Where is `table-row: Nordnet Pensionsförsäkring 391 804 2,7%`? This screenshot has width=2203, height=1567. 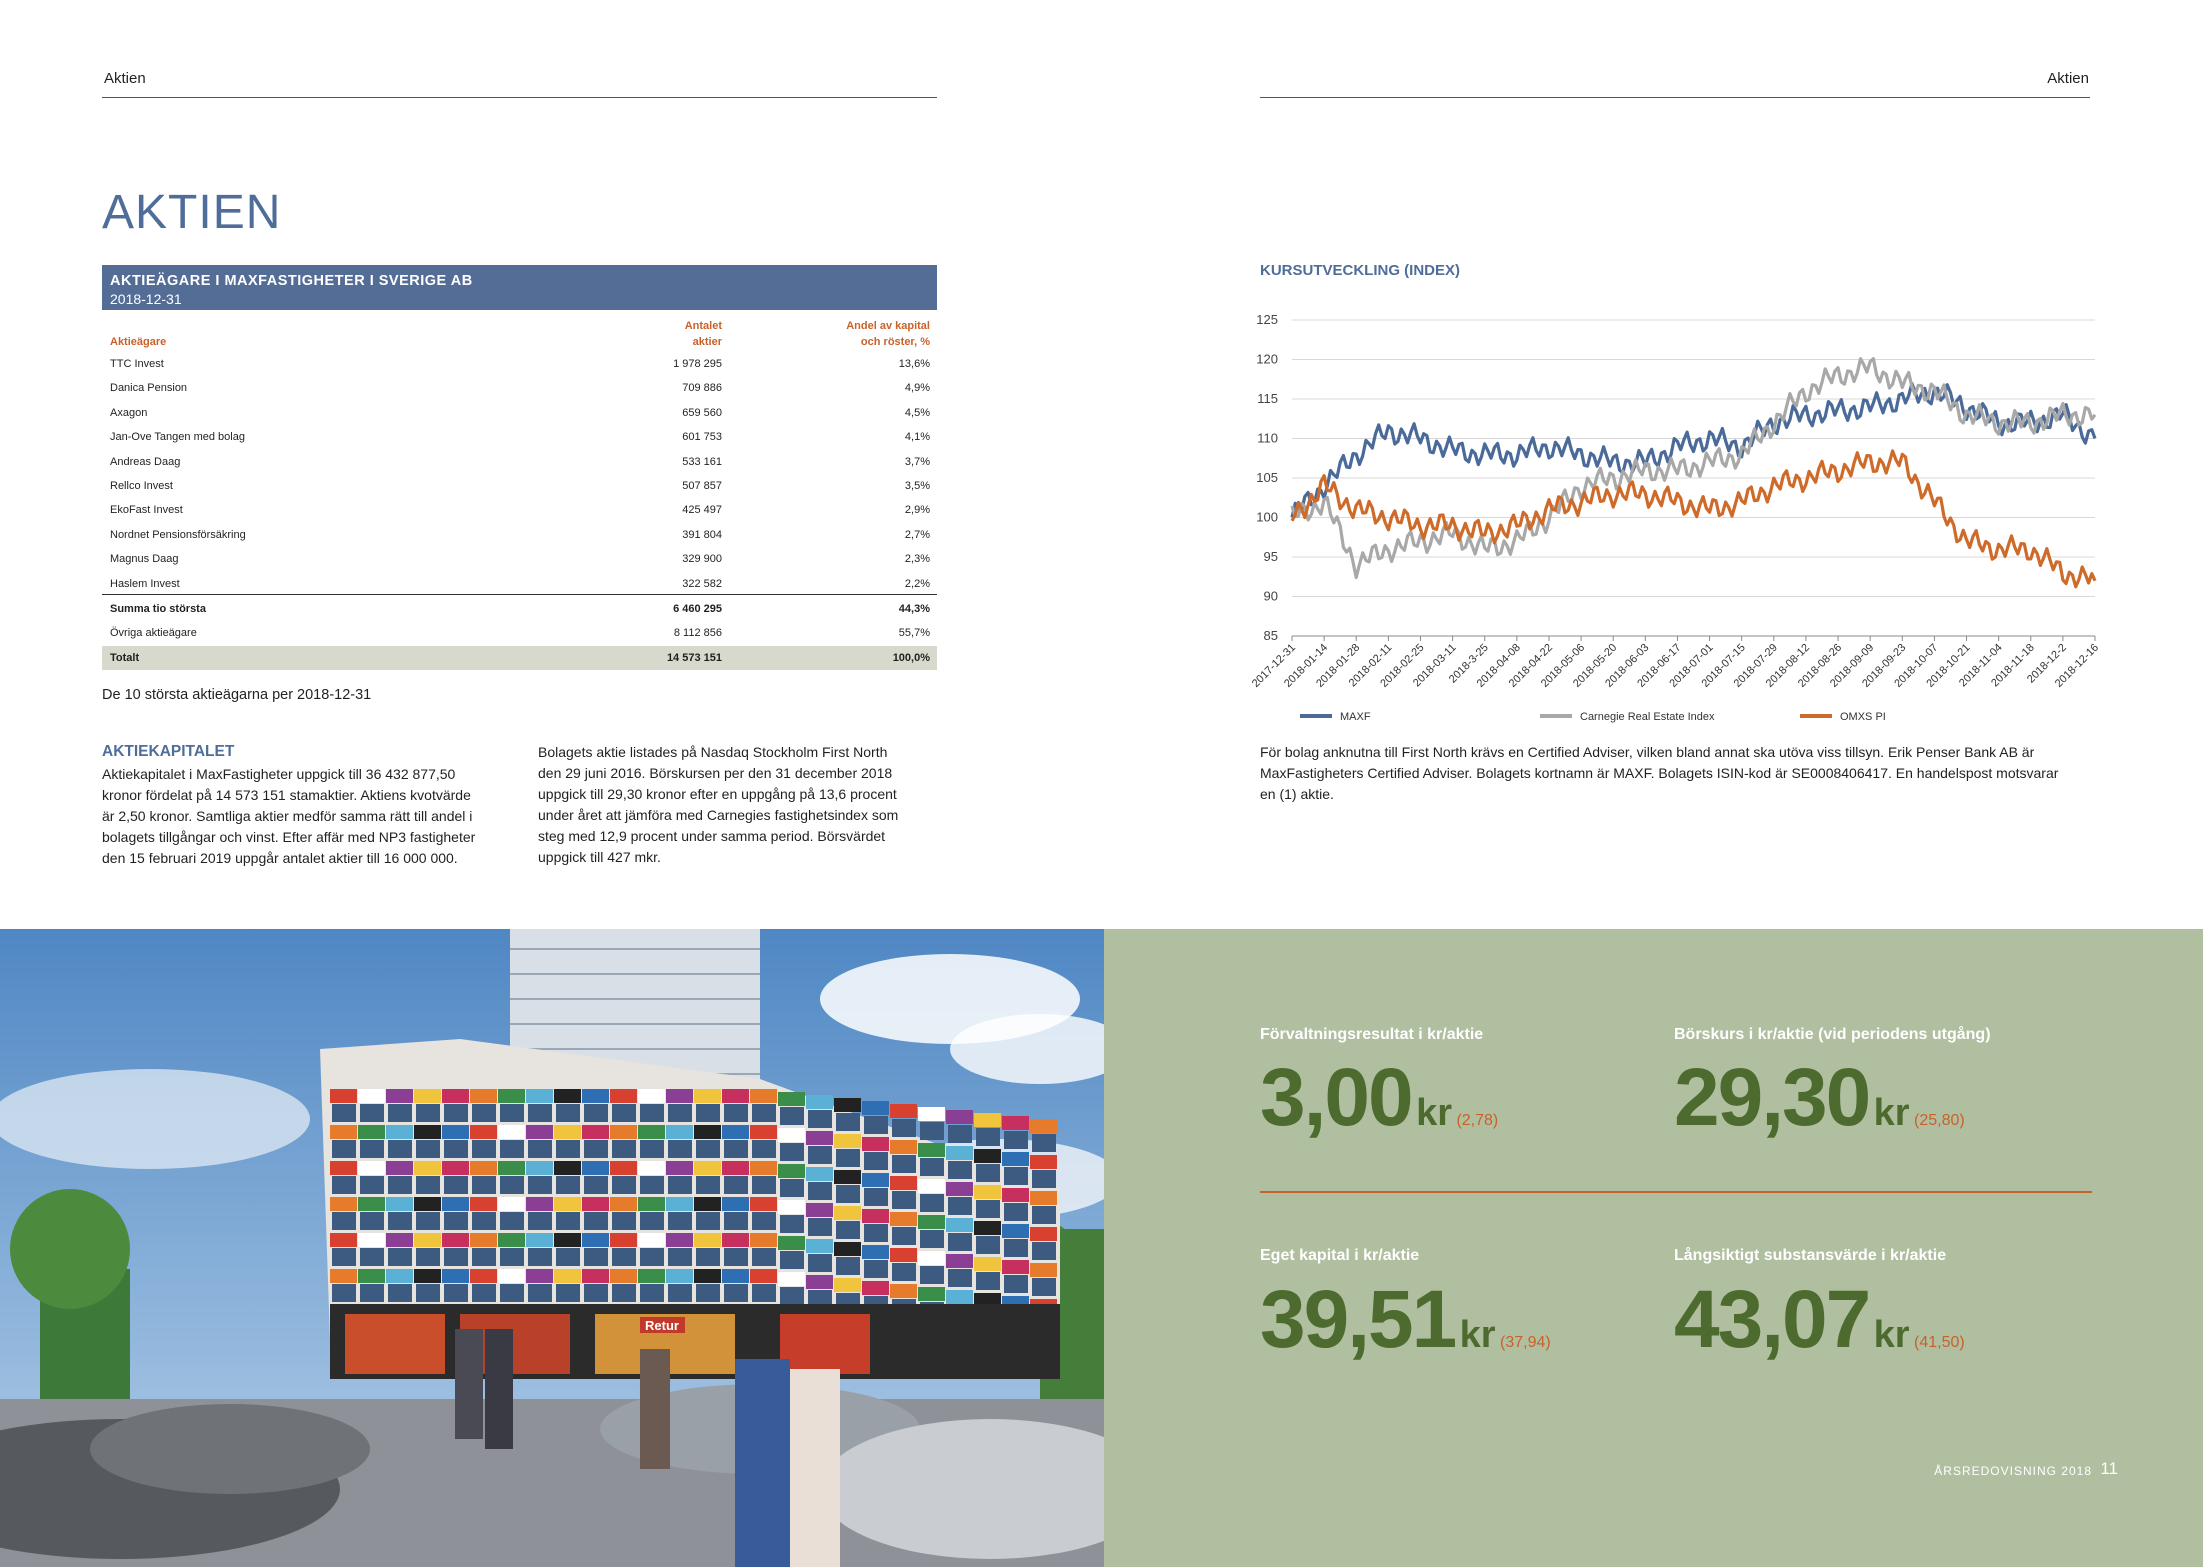 table-row: Nordnet Pensionsförsäkring 391 804 2,7% is located at coordinates (520, 534).